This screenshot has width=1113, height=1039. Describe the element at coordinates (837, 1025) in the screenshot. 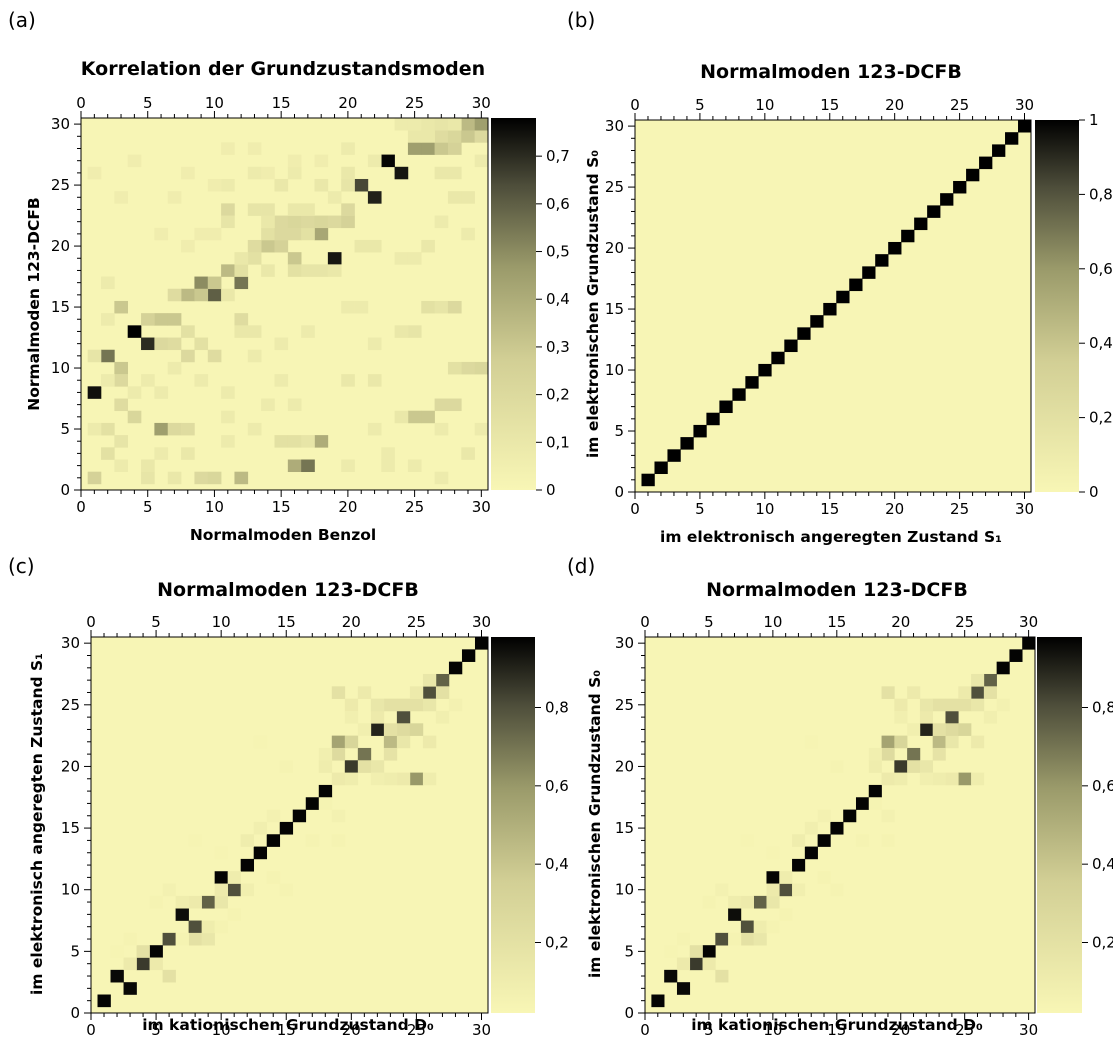

I see `panel-d-xlabel: im kationischen Grundzustand D₀` at that location.